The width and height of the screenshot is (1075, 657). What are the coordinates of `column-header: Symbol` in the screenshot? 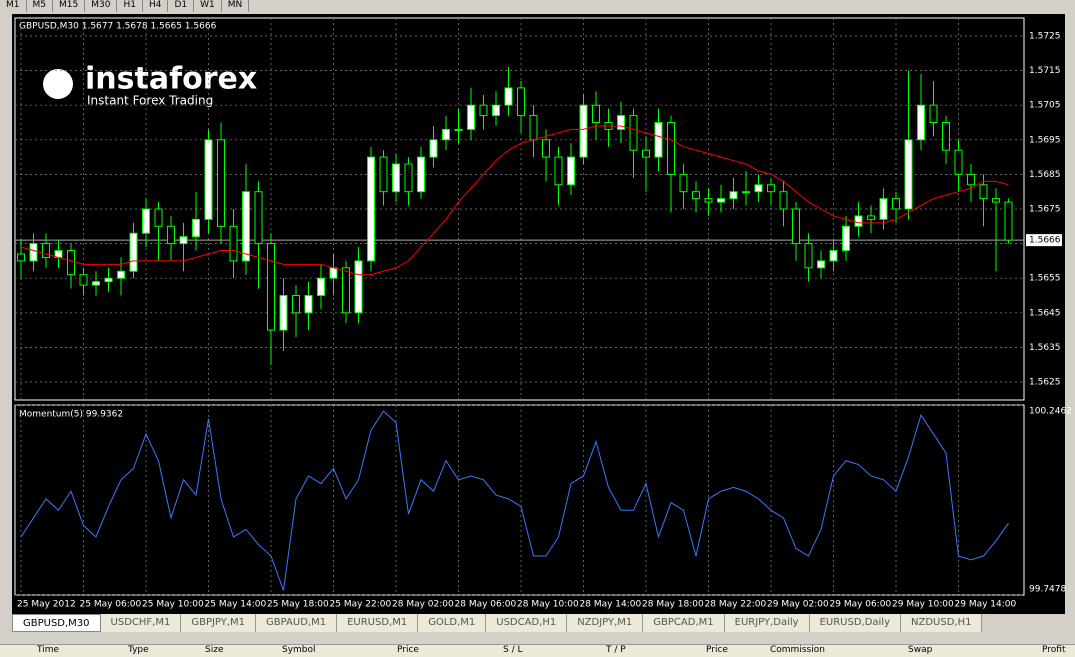 It's located at (299, 650).